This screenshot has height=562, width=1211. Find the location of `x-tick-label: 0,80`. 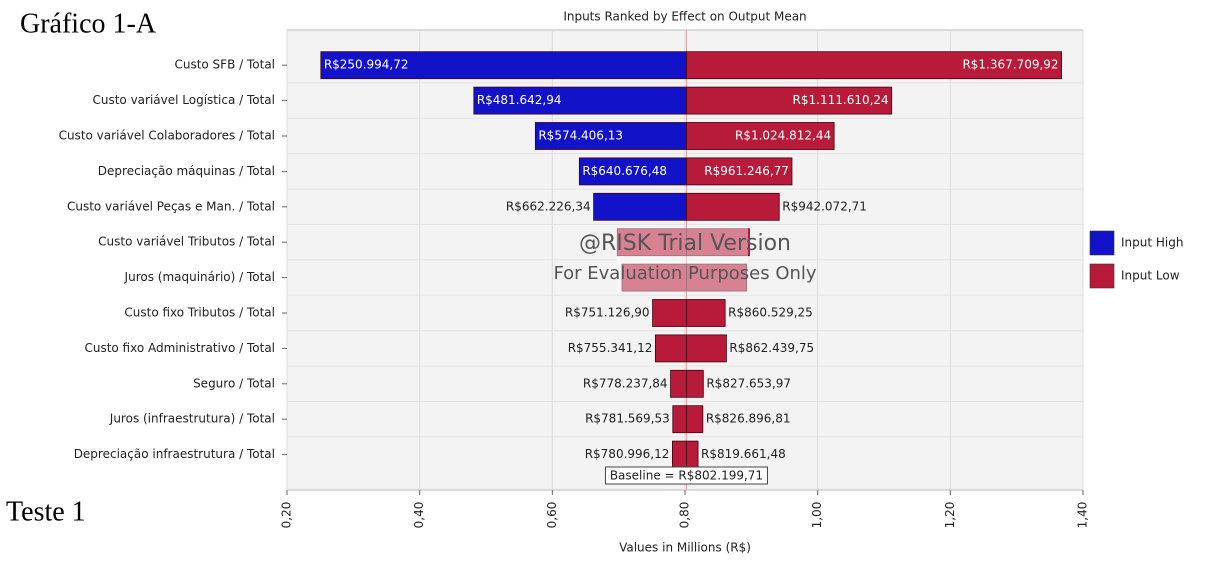

x-tick-label: 0,80 is located at coordinates (685, 515).